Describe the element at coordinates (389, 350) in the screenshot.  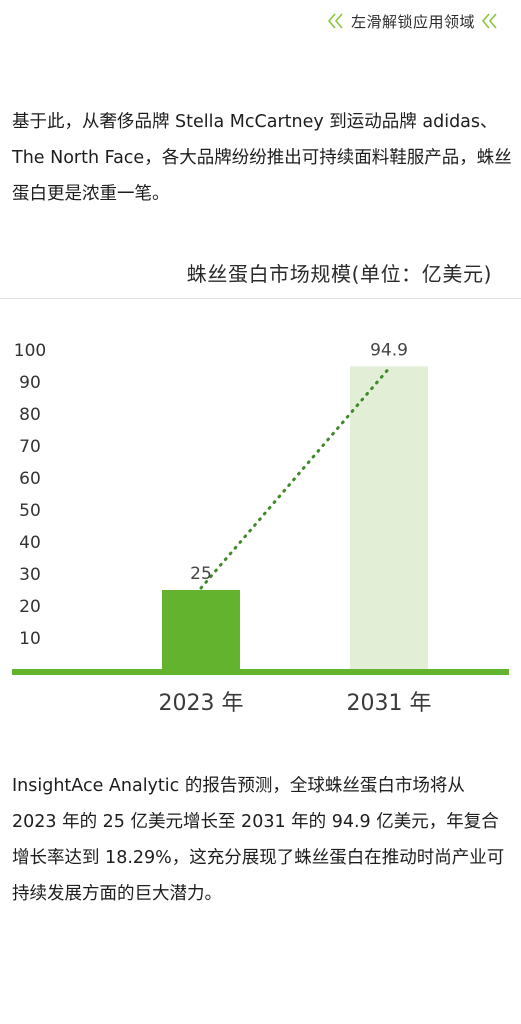
I see `data-label: 94.9` at that location.